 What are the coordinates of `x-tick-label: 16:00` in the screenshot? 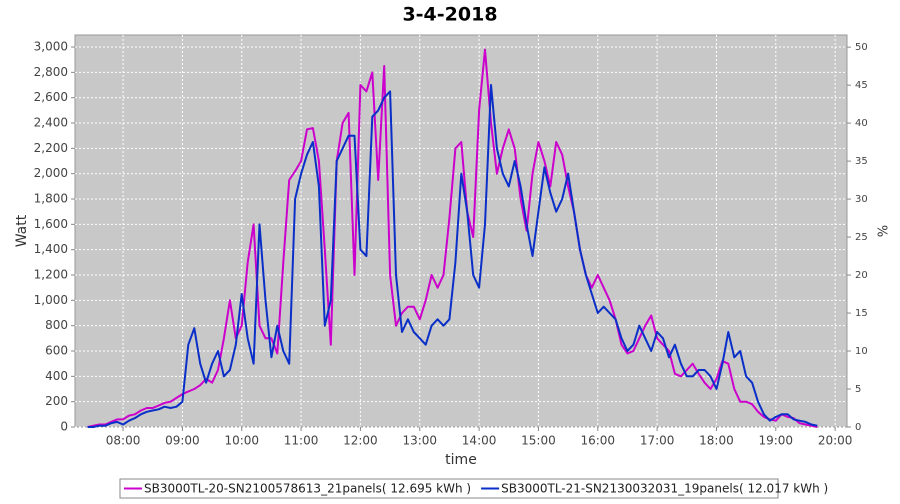 It's located at (597, 441).